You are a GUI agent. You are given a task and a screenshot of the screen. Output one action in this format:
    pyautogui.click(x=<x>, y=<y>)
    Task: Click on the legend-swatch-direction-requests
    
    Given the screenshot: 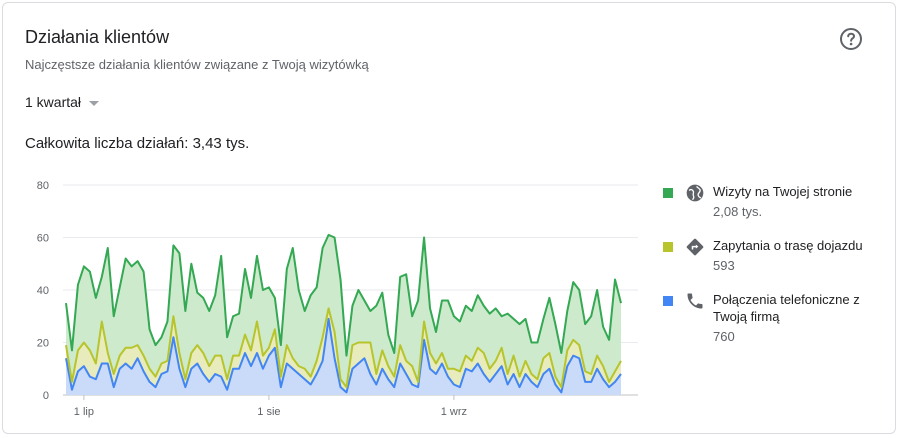 What is the action you would take?
    pyautogui.click(x=668, y=247)
    